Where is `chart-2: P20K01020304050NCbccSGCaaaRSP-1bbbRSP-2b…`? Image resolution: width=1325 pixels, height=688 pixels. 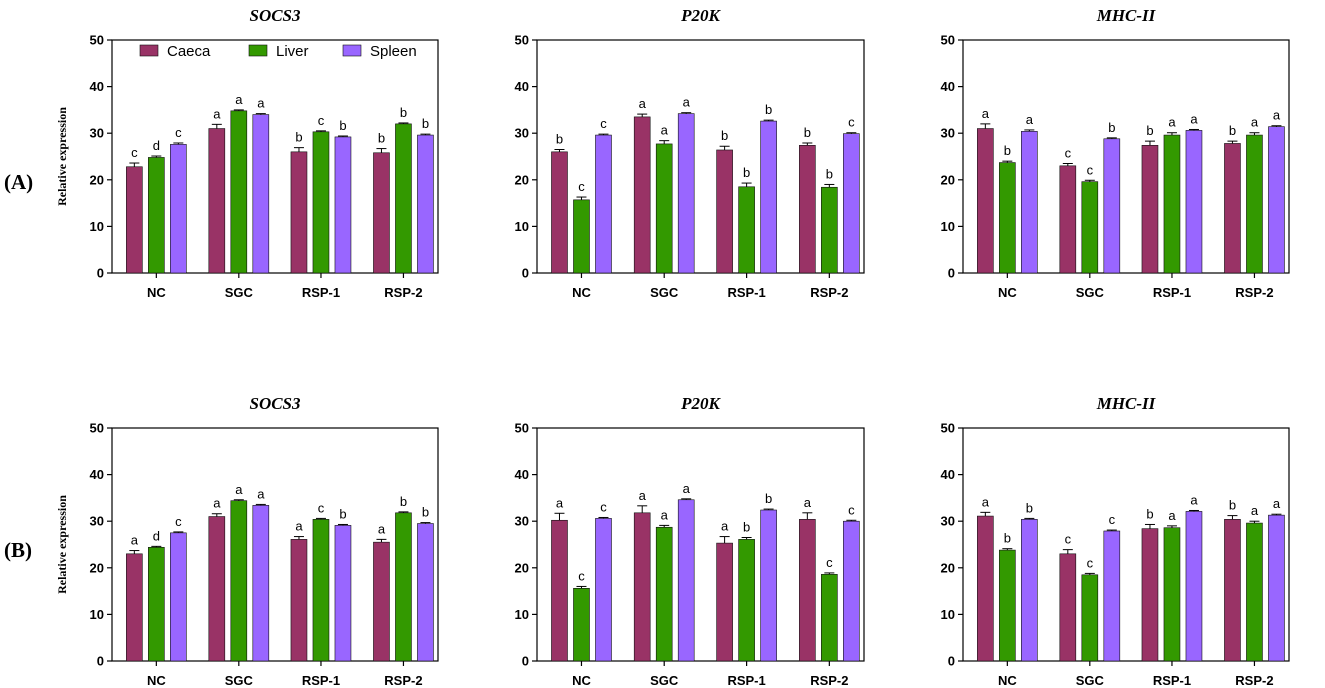
chart-2: P20K01020304050NCbccSGCaaaRSP-1bbbRSP-2b… is located at coordinates (690, 153).